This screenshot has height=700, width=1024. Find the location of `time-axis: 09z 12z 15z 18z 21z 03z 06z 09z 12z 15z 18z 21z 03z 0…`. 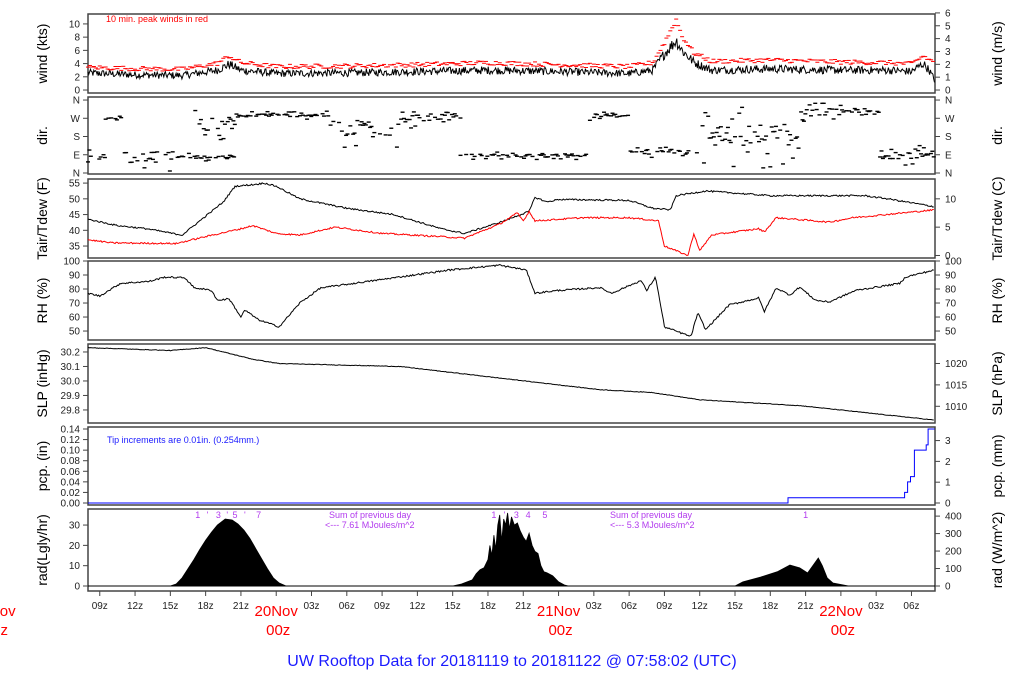

time-axis: 09z 12z 15z 18z 21z 03z 06z 09z 12z 15z 18z 21z 03z 0… is located at coordinates (460, 615).